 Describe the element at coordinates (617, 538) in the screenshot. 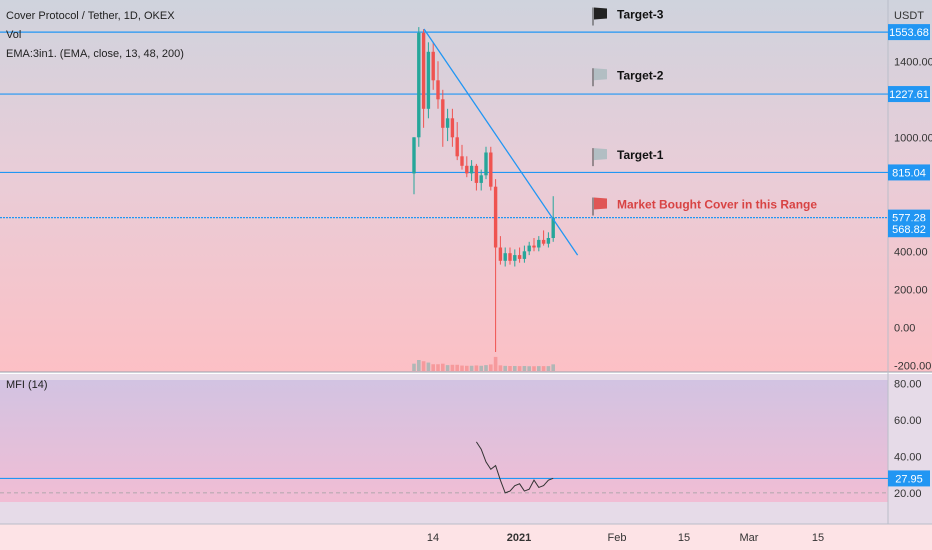

I see `time-axis-tick: Feb` at that location.